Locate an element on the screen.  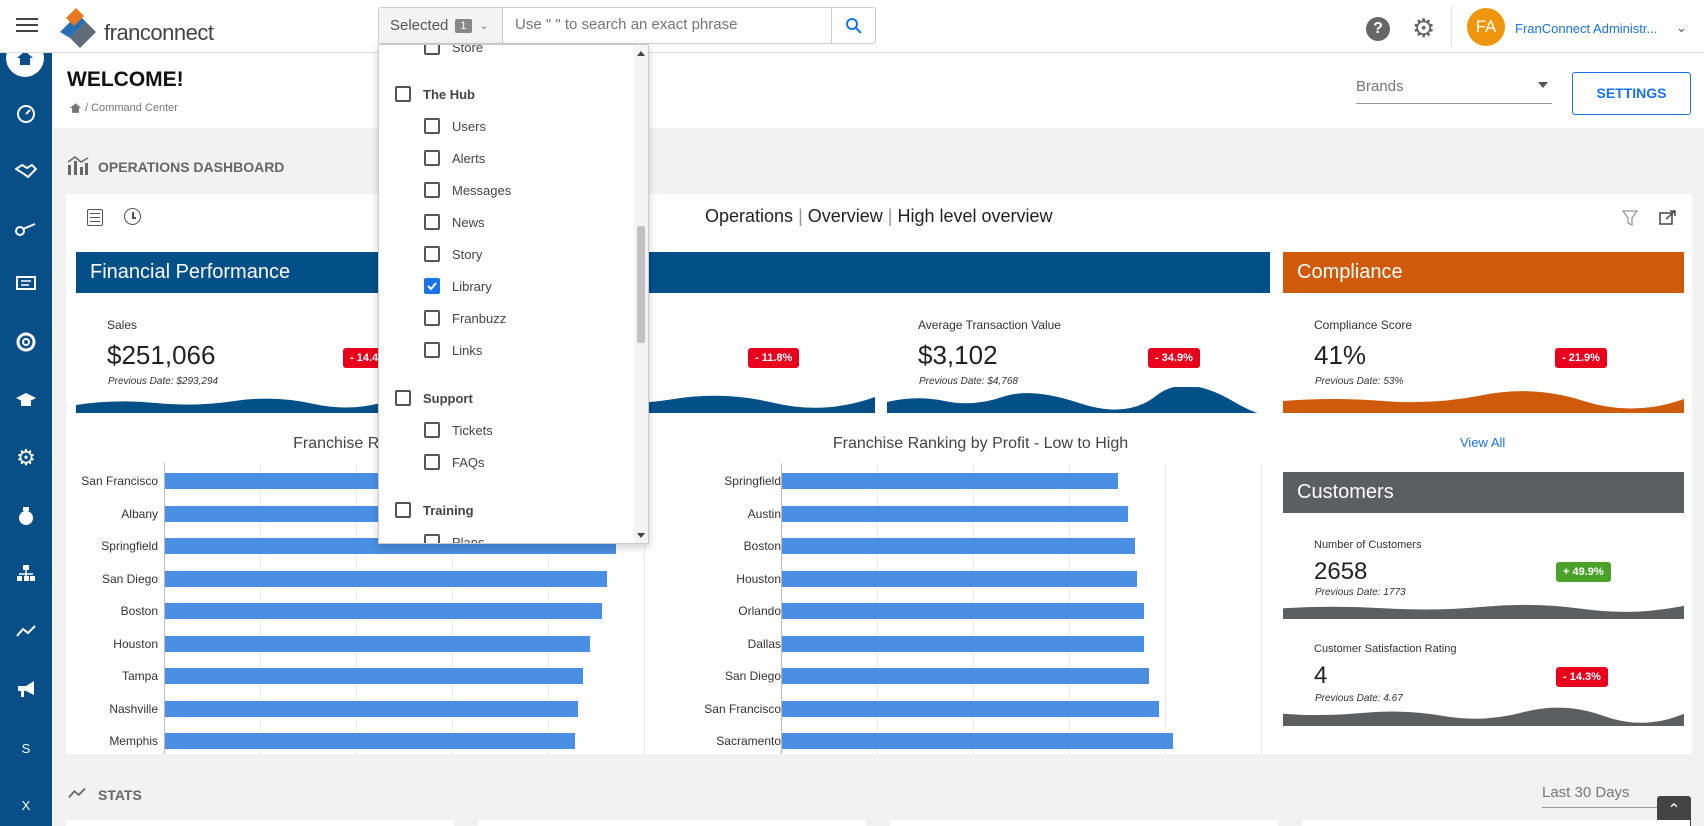
search-input is located at coordinates (660, 24).